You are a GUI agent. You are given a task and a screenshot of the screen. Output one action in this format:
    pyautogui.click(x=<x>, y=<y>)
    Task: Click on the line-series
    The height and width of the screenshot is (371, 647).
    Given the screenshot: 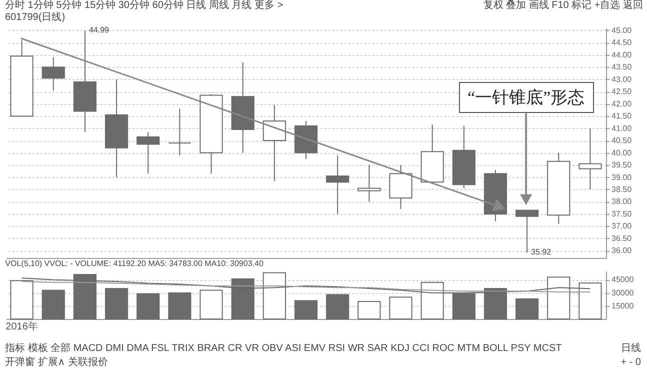 What is the action you would take?
    pyautogui.click(x=306, y=286)
    